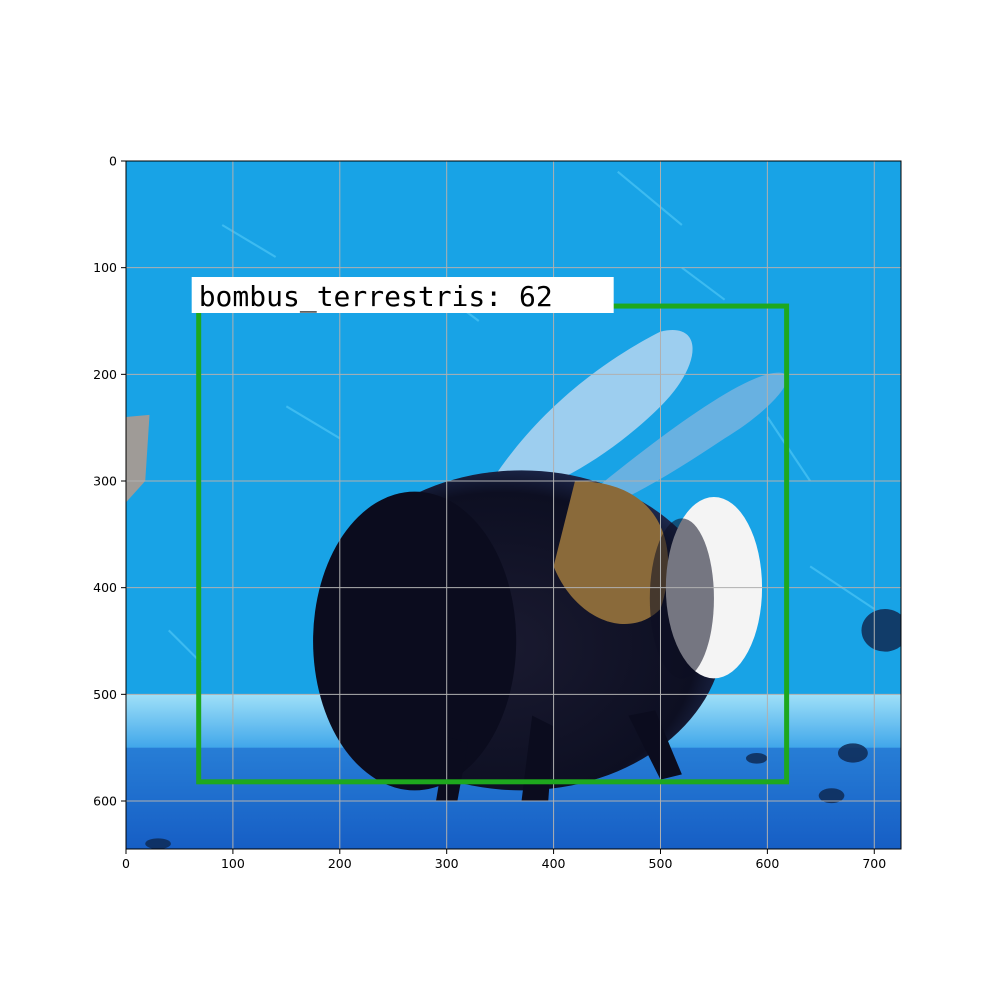  Describe the element at coordinates (105, 587) in the screenshot. I see `y-tick-label: 400` at that location.